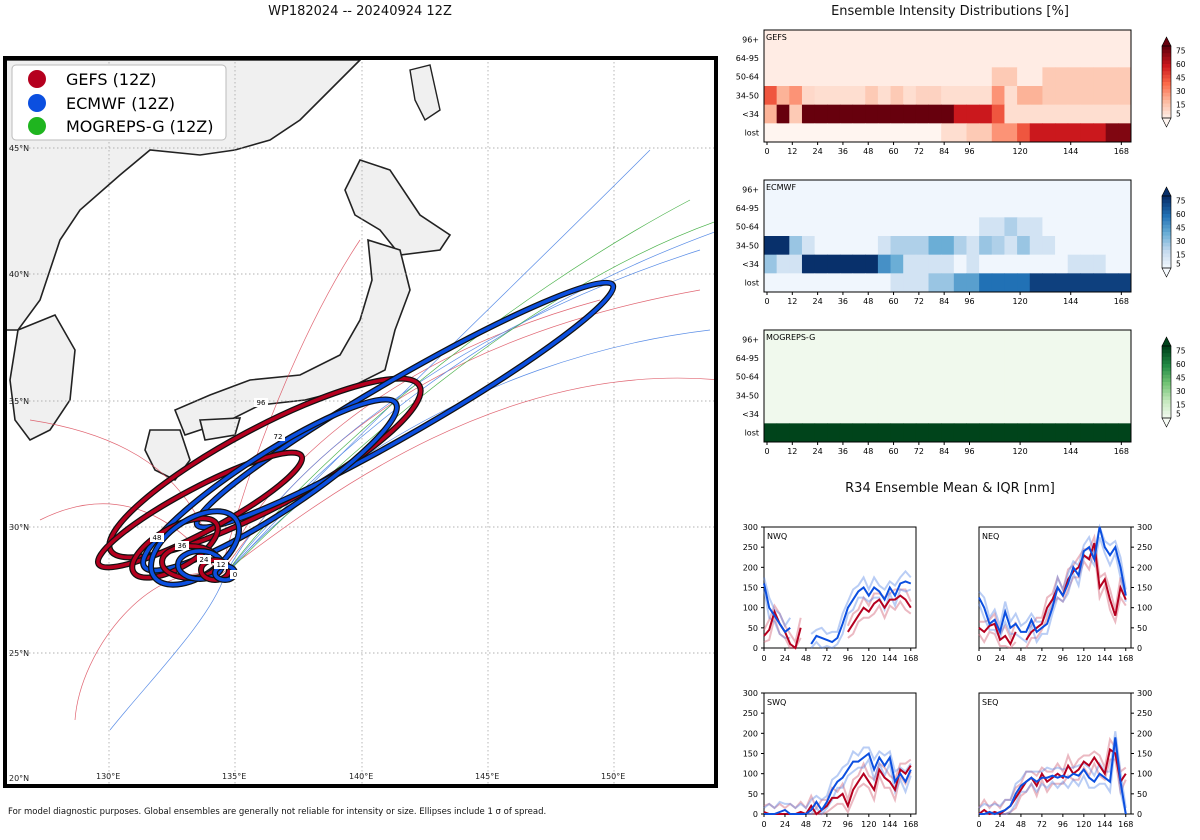  Describe the element at coordinates (944, 151) in the screenshot. I see `heatmap-x-tick-label: 84` at that location.